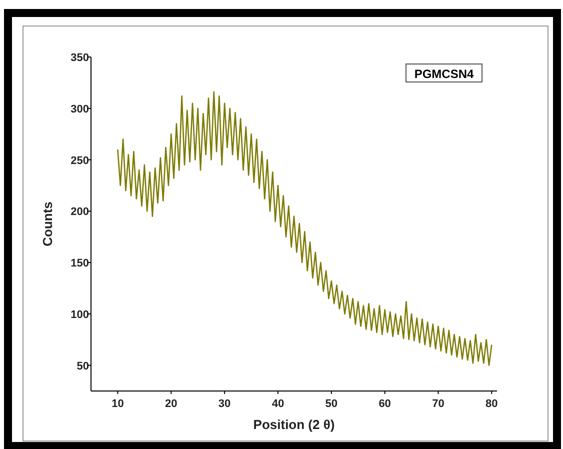  What do you see at coordinates (492, 404) in the screenshot?
I see `x-tick-label: 80` at bounding box center [492, 404].